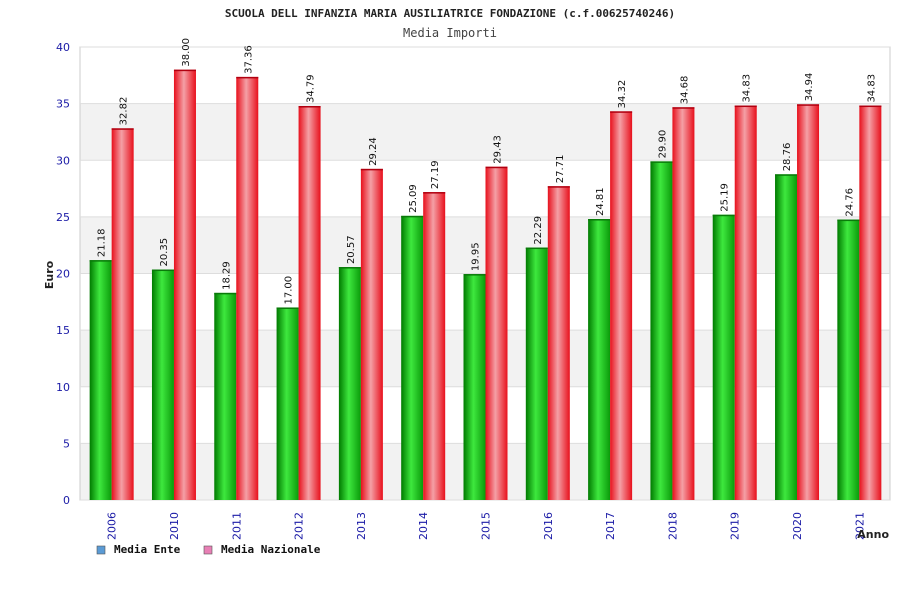 The height and width of the screenshot is (600, 900). Describe the element at coordinates (413, 198) in the screenshot. I see `data-label-media-ente: 25.09` at that location.